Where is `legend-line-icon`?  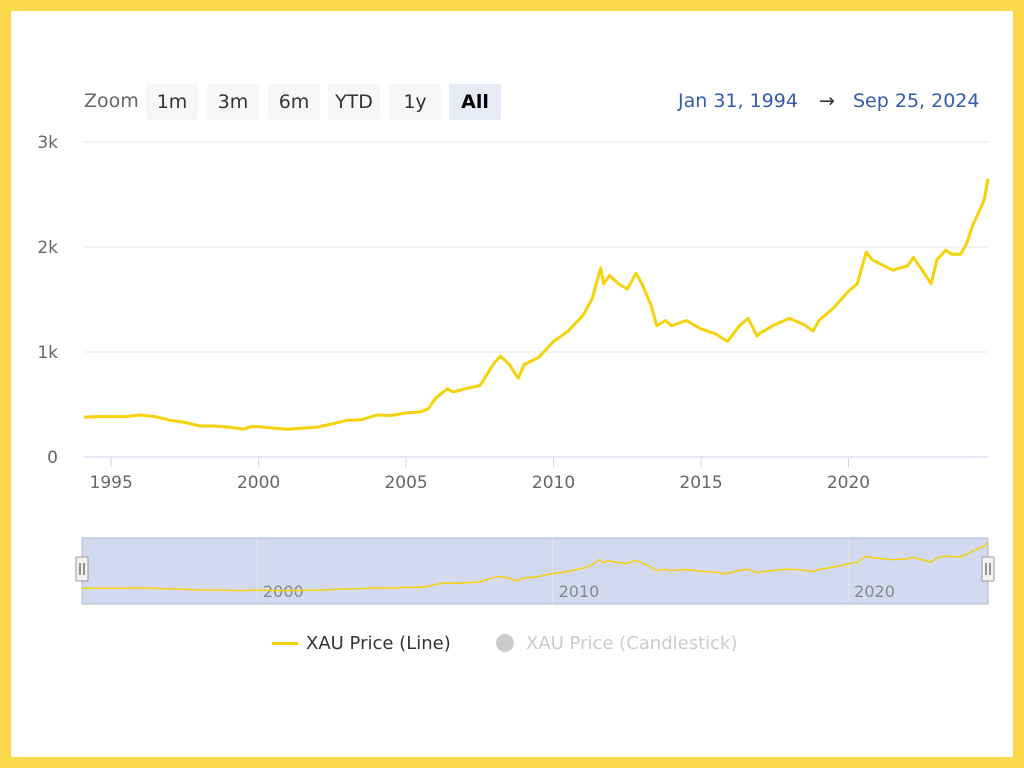
legend-line-icon is located at coordinates (285, 643).